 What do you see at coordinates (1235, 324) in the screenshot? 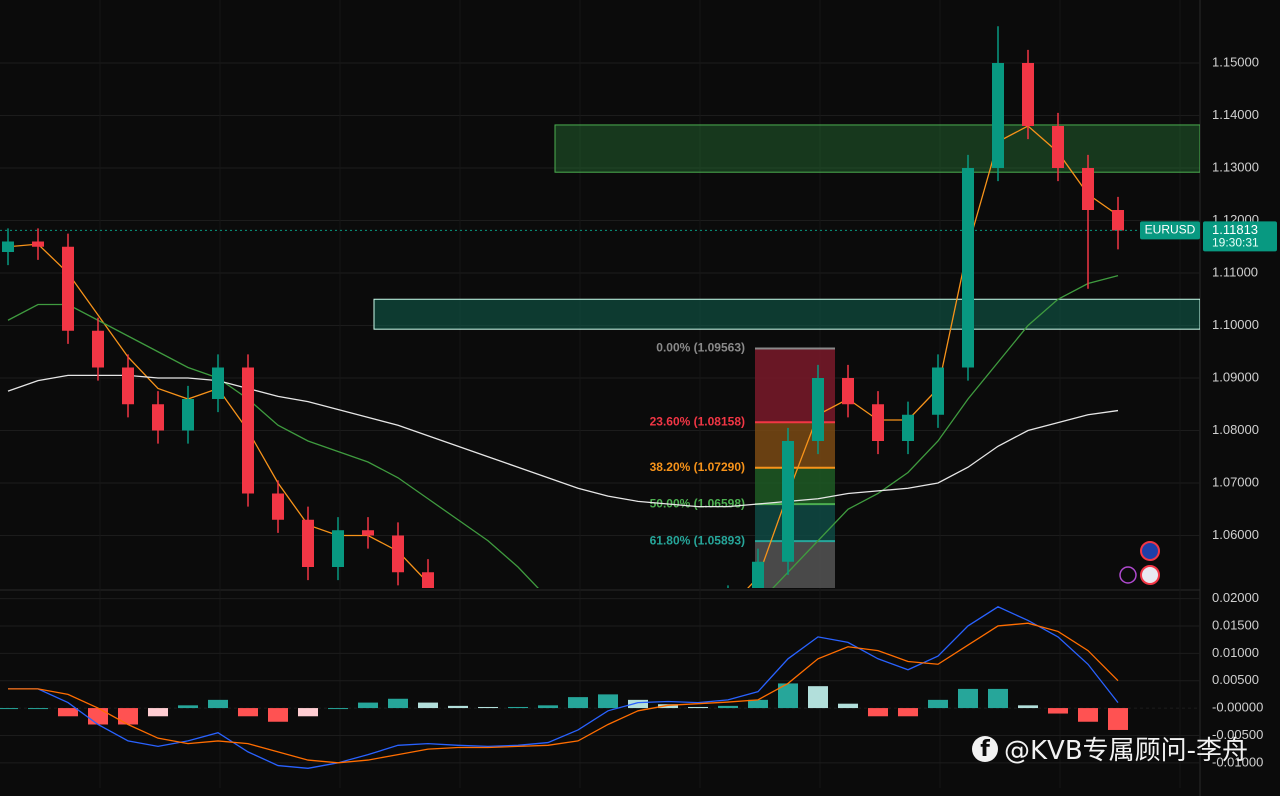
I see `y-tick-label: 1.10000` at bounding box center [1235, 324].